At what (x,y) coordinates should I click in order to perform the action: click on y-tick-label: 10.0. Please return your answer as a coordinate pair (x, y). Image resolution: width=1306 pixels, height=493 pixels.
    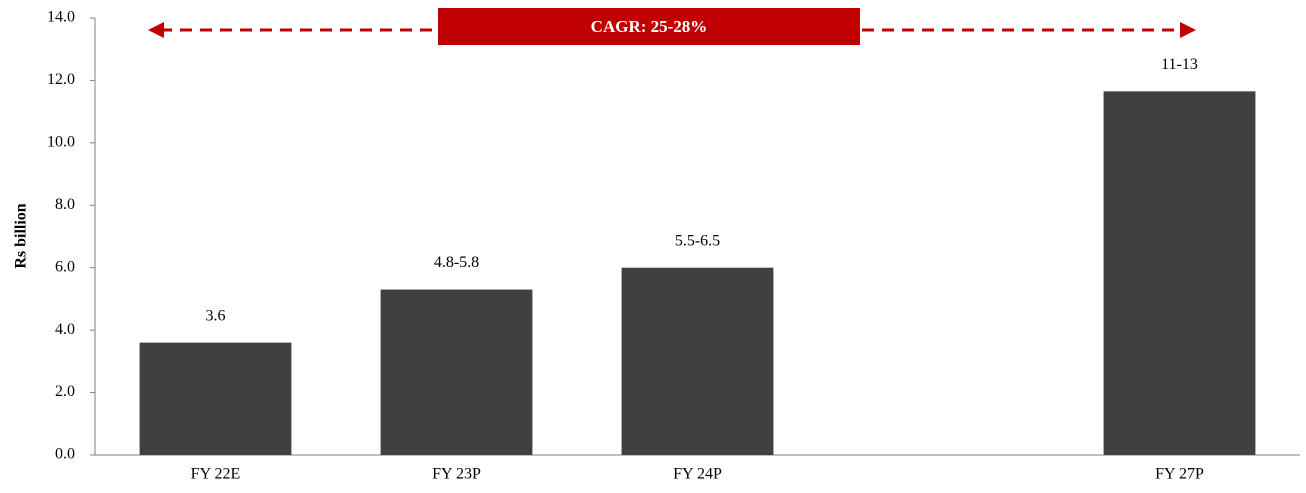
    Looking at the image, I should click on (61, 142).